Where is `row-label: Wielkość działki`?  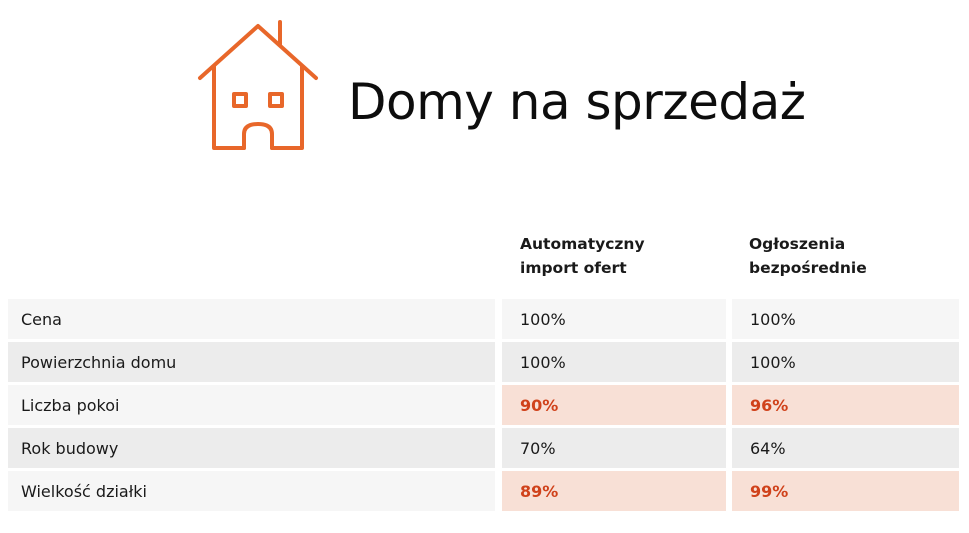 row-label: Wielkość działki is located at coordinates (251, 491).